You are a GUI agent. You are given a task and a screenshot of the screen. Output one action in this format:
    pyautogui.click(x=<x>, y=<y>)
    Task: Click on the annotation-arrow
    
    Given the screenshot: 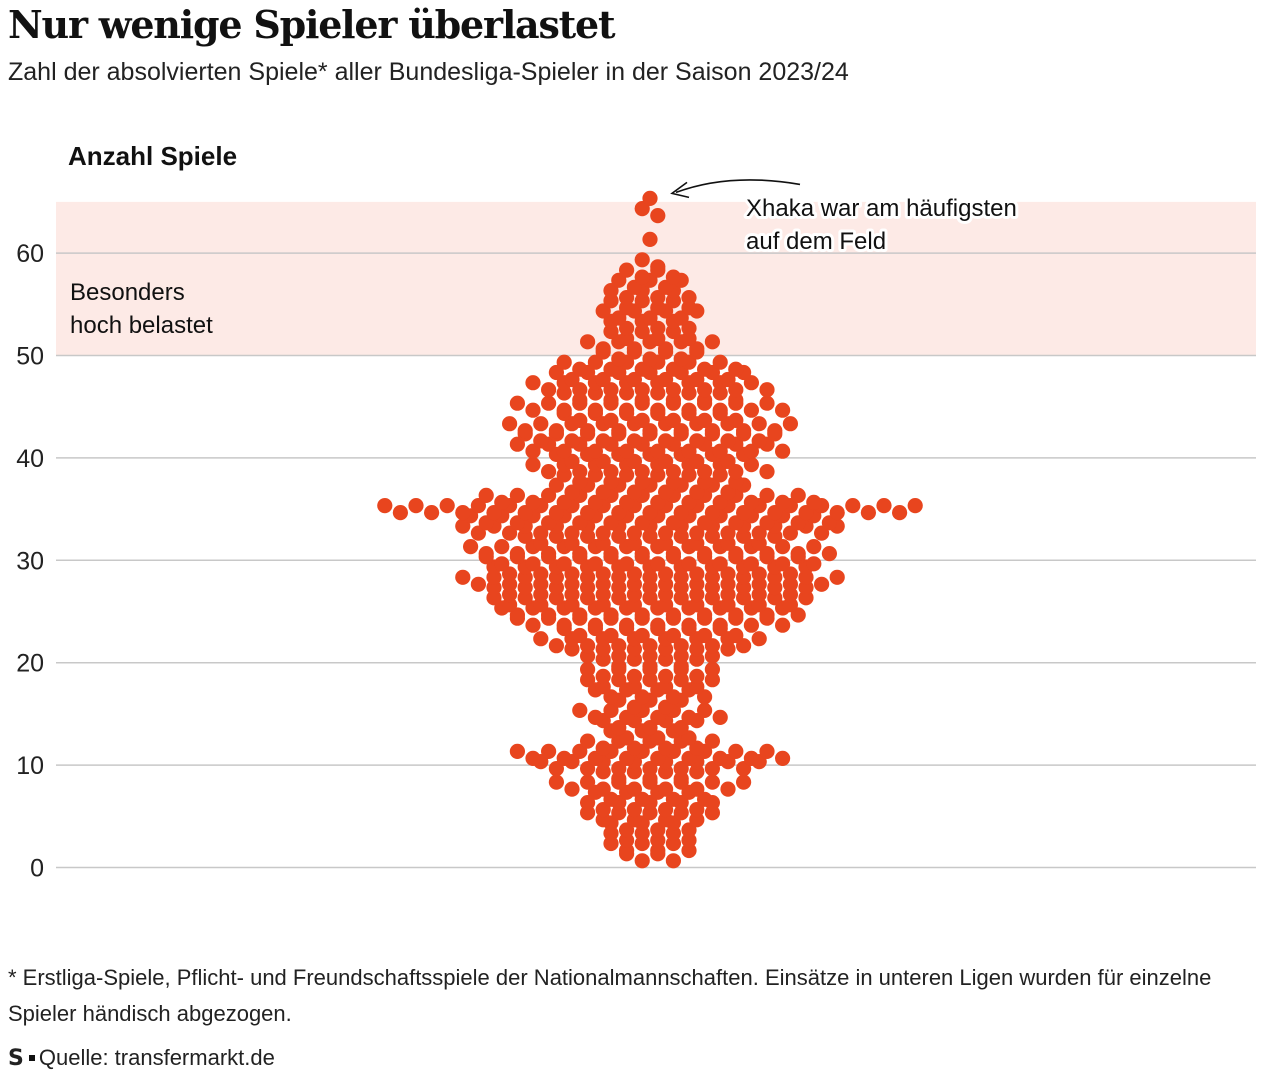 What is the action you would take?
    pyautogui.click(x=738, y=186)
    